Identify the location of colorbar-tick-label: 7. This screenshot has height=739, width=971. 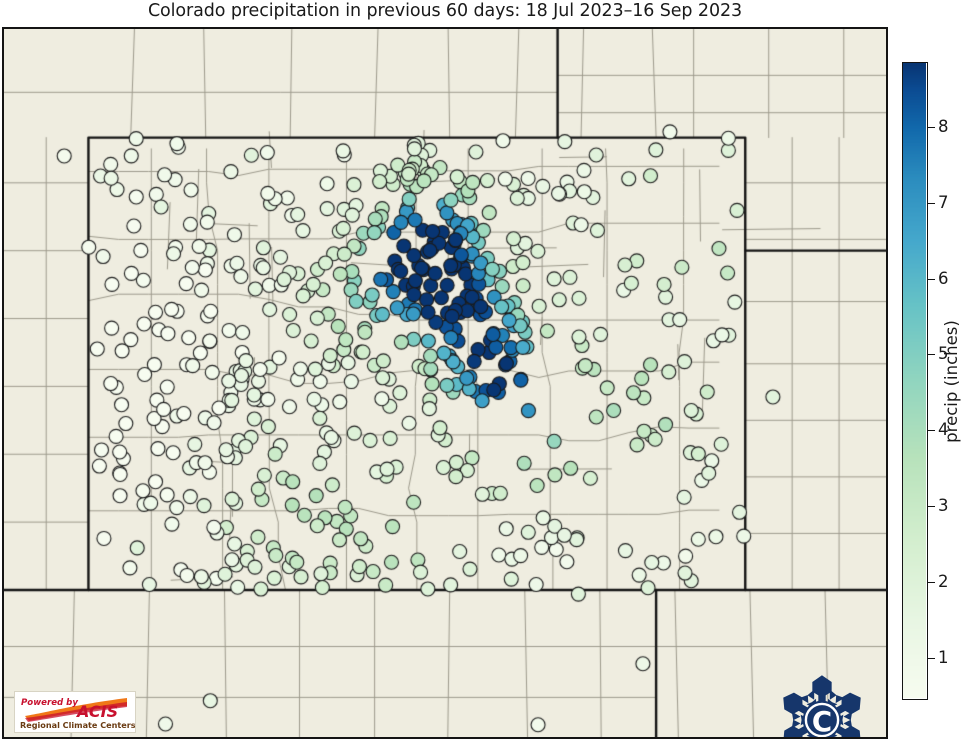
(943, 202).